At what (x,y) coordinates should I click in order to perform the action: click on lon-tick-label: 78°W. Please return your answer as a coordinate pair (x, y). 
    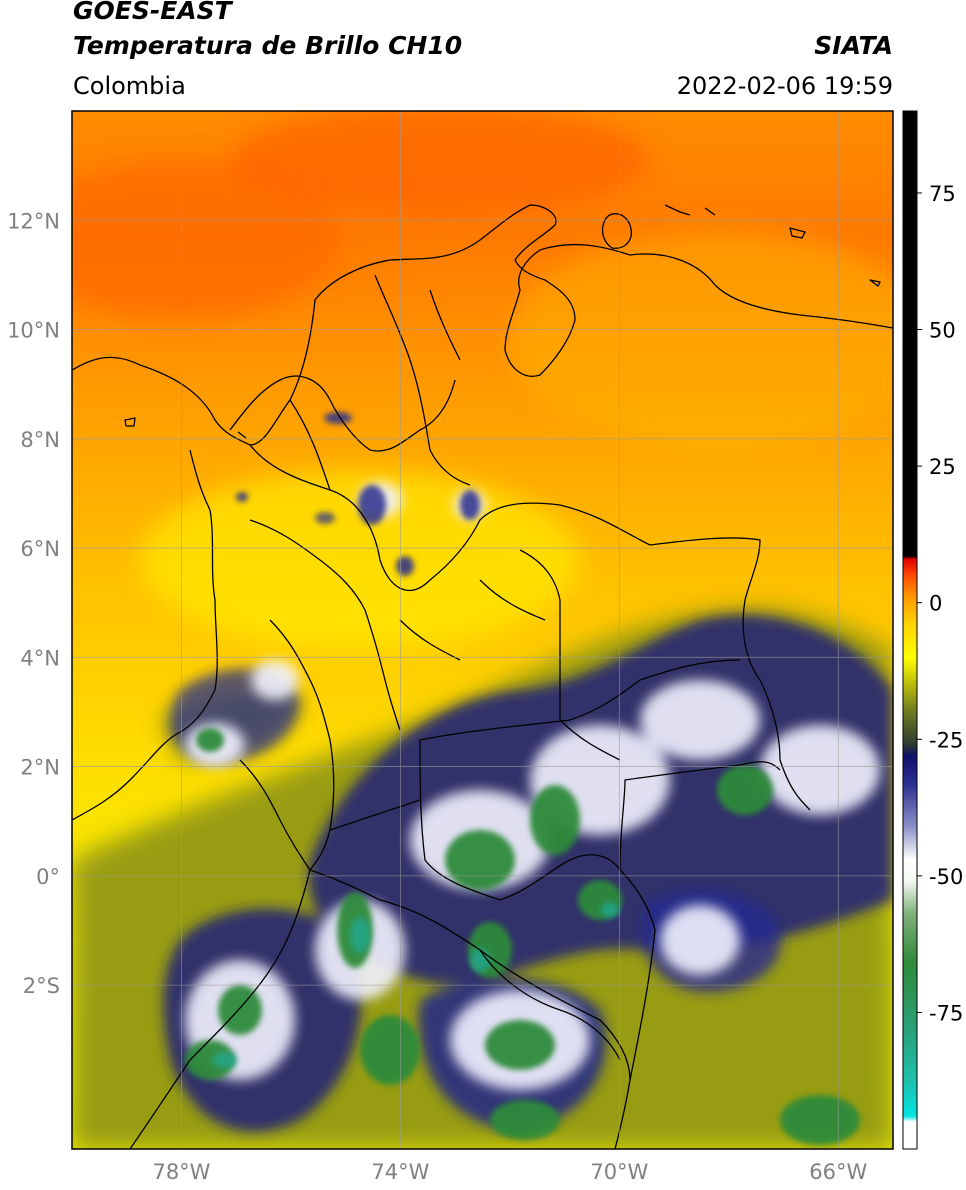
    Looking at the image, I should click on (181, 1172).